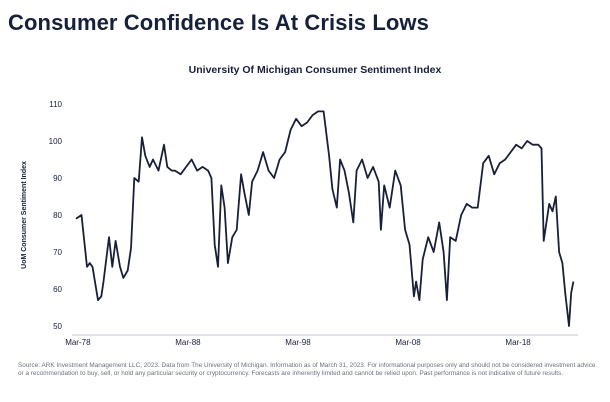 The image size is (610, 402). I want to click on y-tick-label: 70, so click(57, 252).